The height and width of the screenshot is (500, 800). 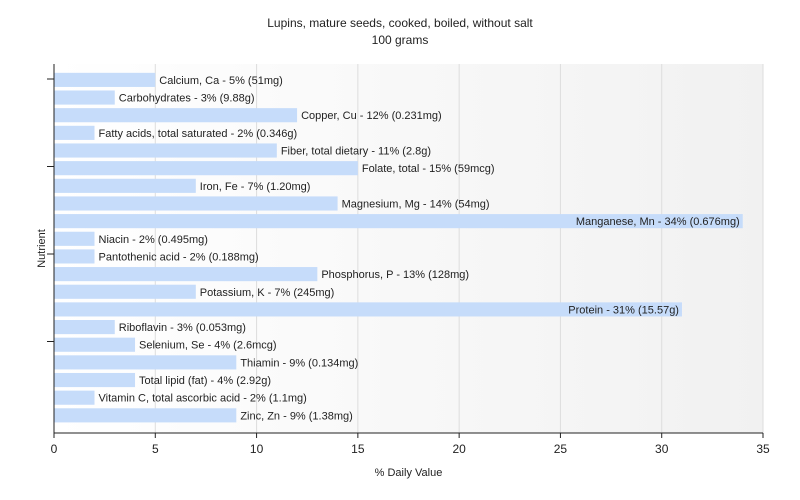 What do you see at coordinates (416, 204) in the screenshot?
I see `bar-label: Magnesium, Mg - 14% (54mg)` at bounding box center [416, 204].